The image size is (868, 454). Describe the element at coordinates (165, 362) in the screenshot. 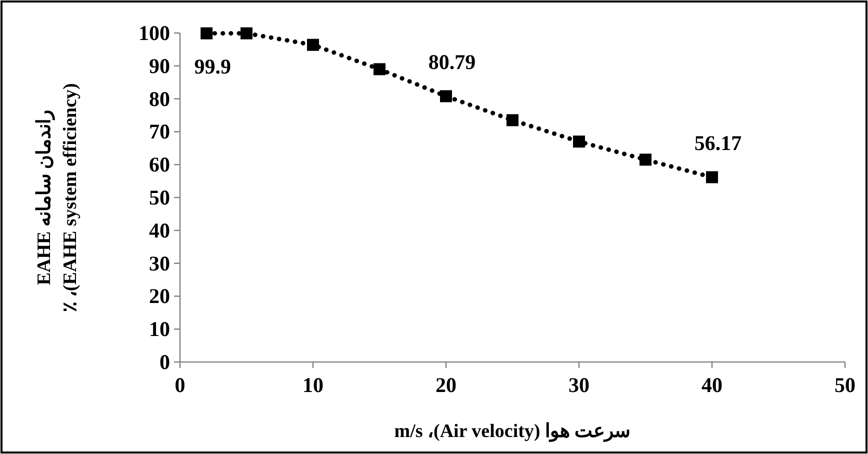

I see `y-tick-label: 0` at that location.